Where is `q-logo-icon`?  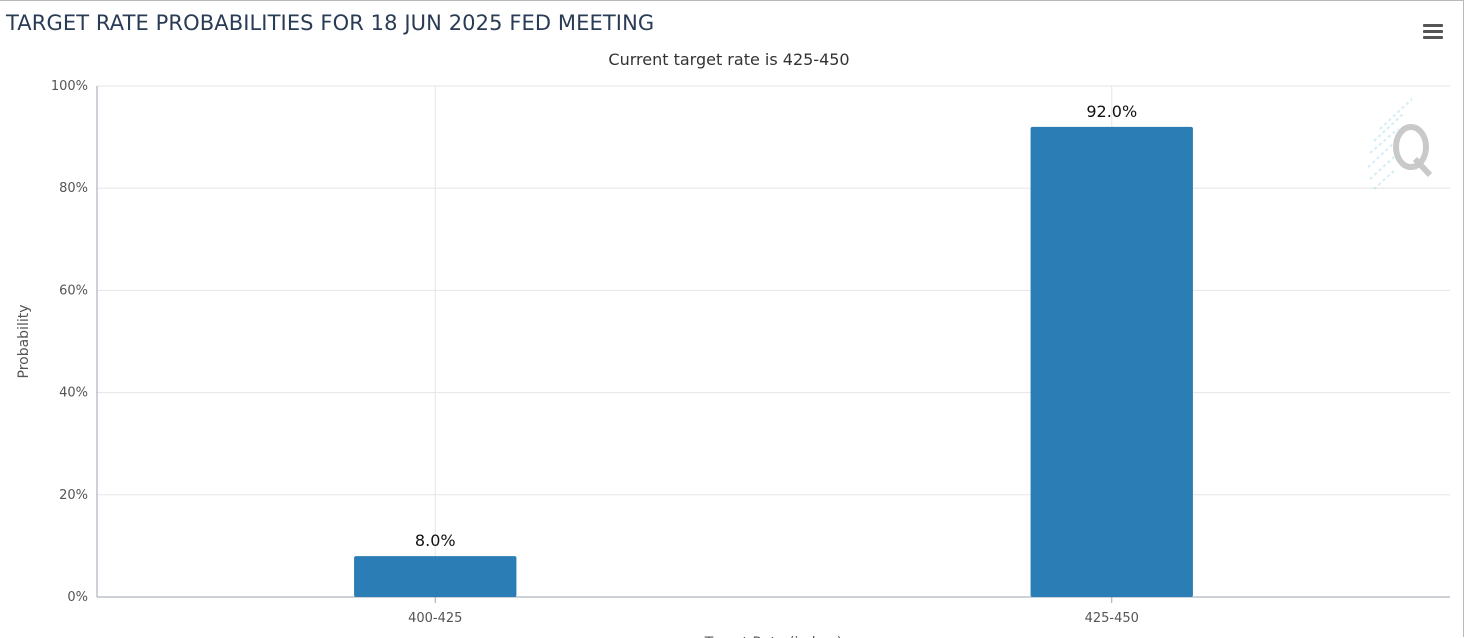
q-logo-icon is located at coordinates (1400, 144).